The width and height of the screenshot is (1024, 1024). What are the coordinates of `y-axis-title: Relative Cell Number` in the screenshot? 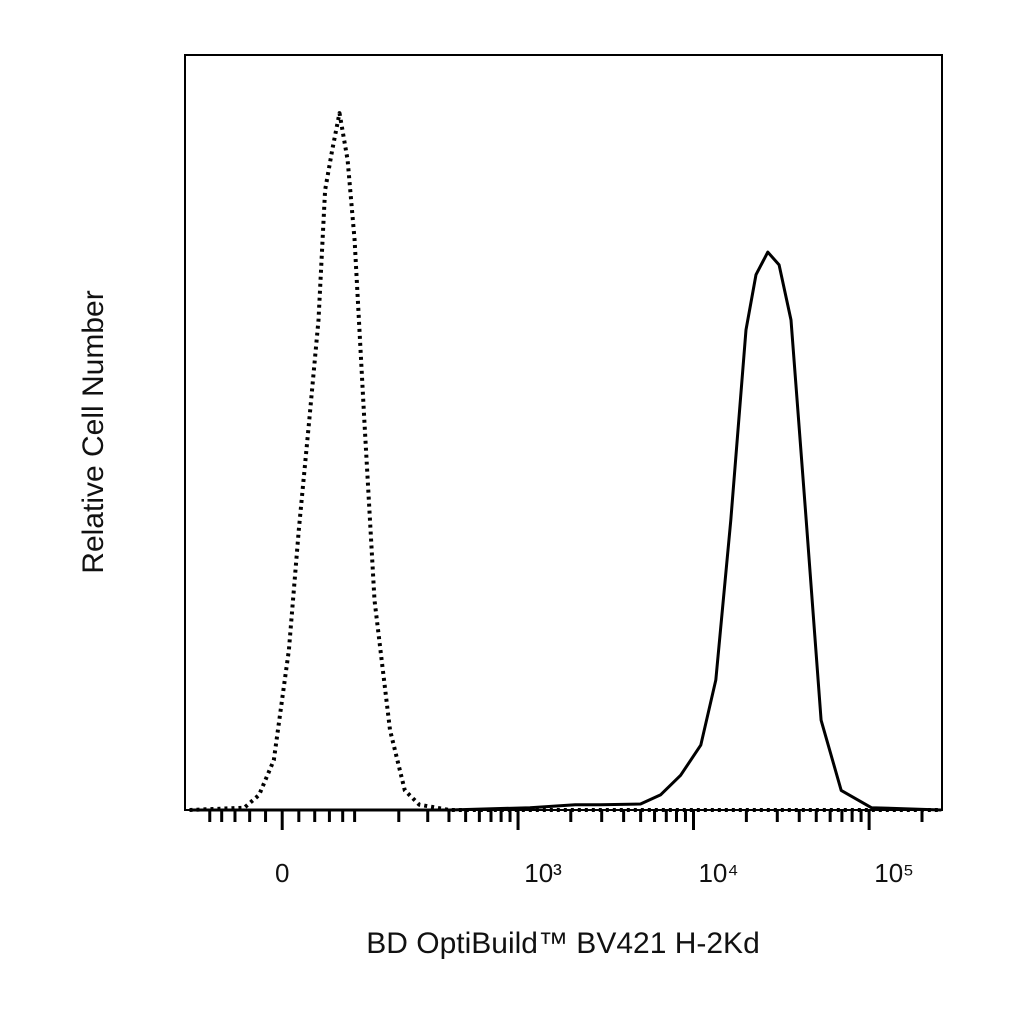 It's located at (93, 431).